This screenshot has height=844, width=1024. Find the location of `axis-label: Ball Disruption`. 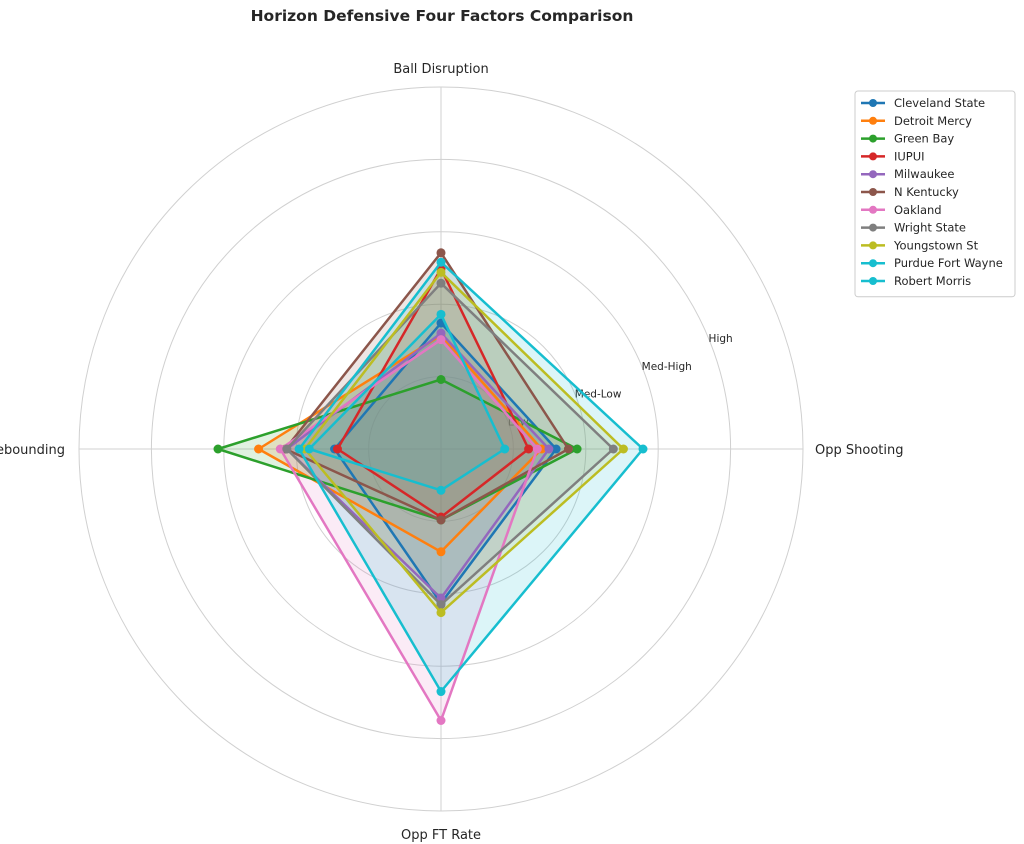

axis-label: Ball Disruption is located at coordinates (440, 69).